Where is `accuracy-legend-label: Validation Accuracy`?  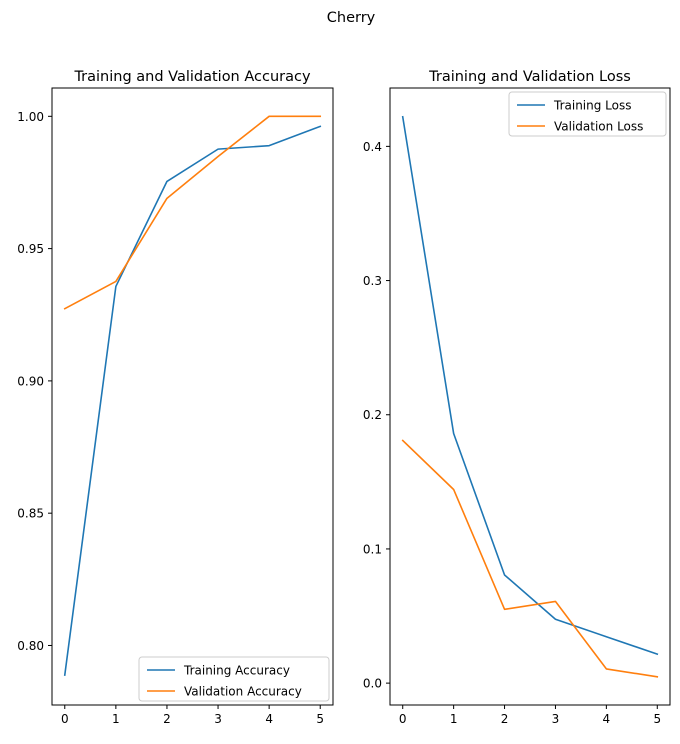
accuracy-legend-label: Validation Accuracy is located at coordinates (243, 692).